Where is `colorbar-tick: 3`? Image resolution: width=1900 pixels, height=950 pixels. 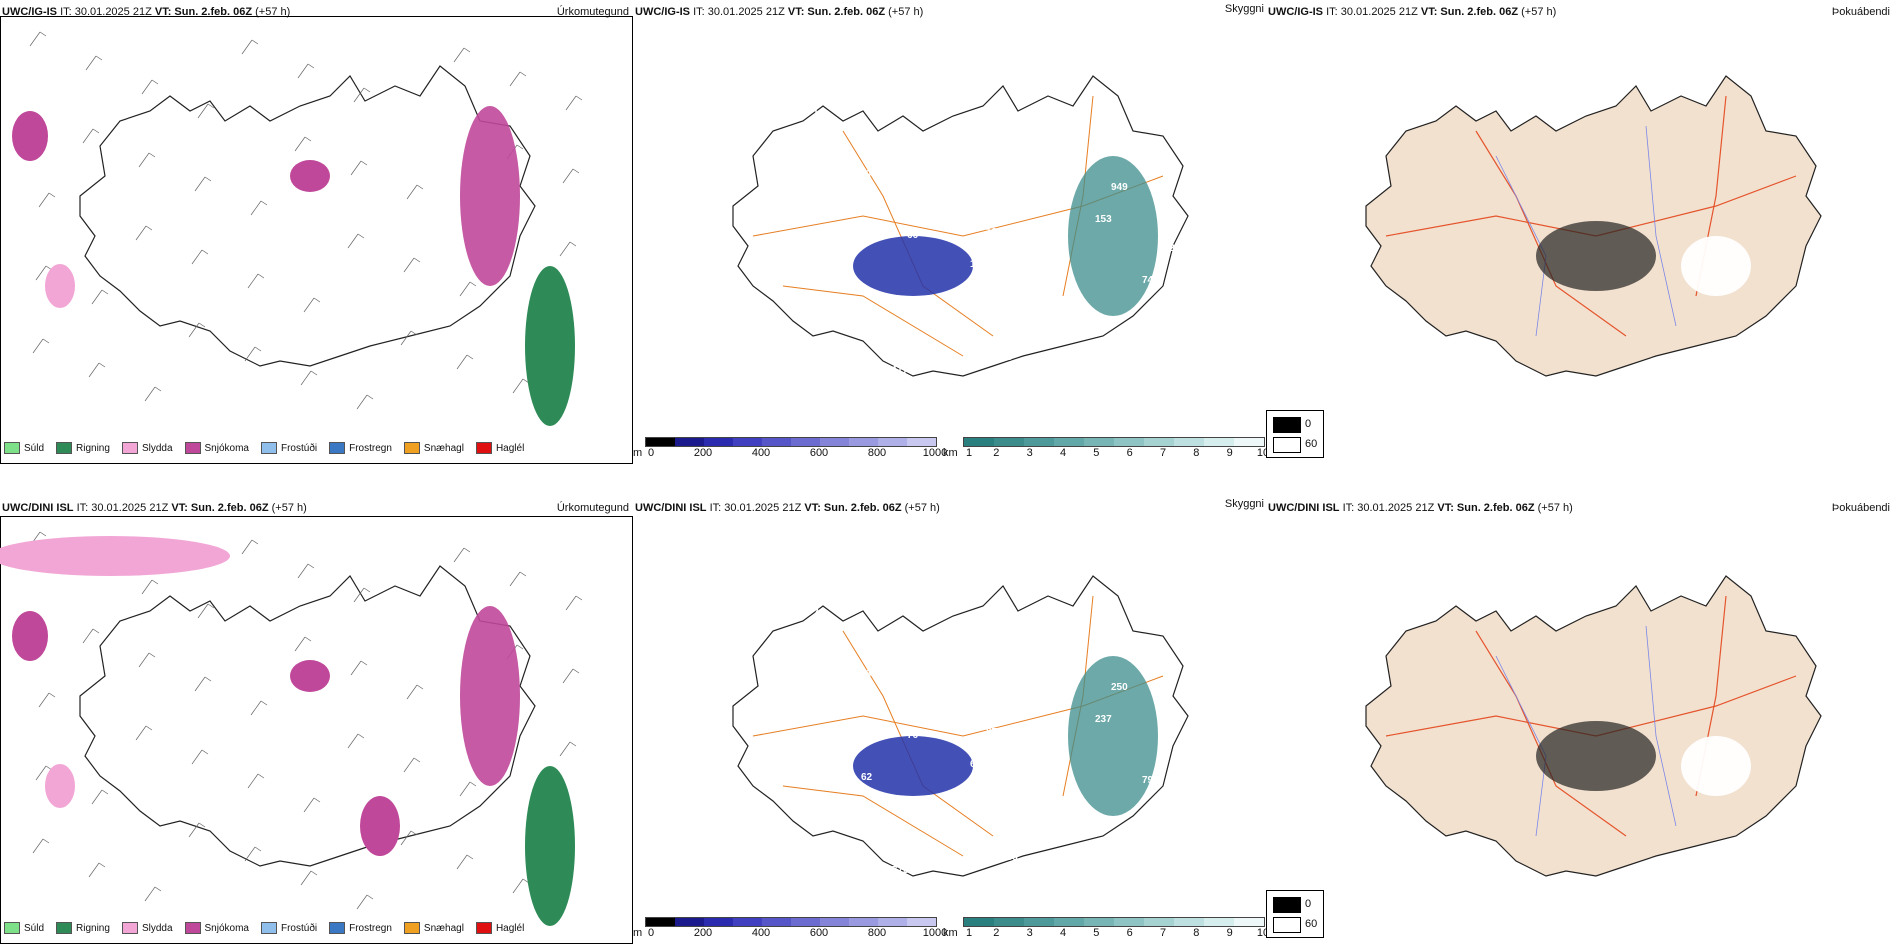
colorbar-tick: 3 is located at coordinates (1029, 933).